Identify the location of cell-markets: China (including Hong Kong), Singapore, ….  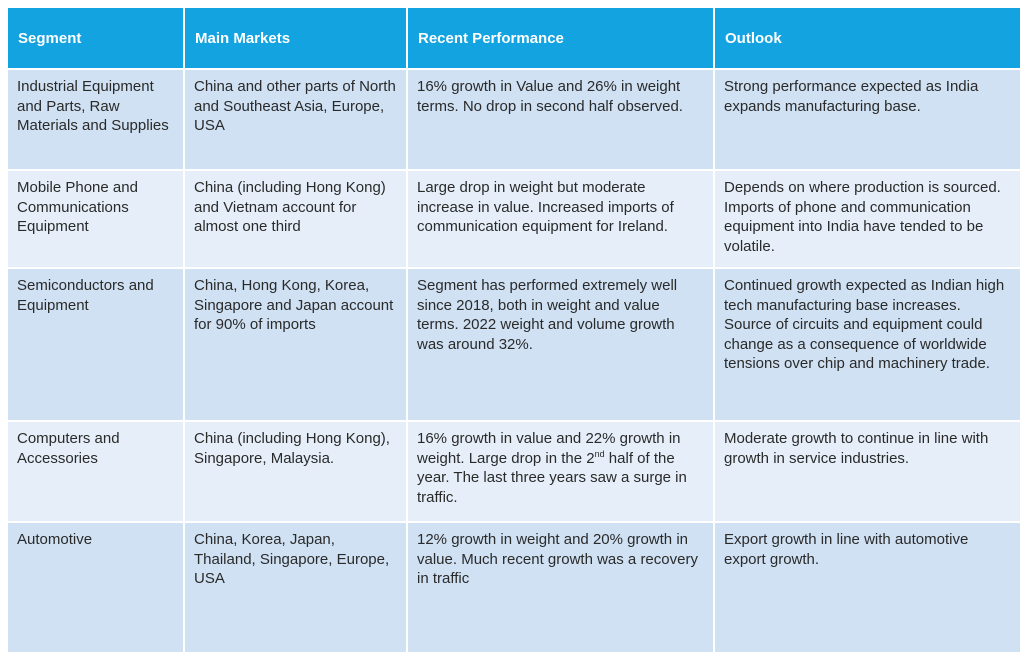
(295, 471).